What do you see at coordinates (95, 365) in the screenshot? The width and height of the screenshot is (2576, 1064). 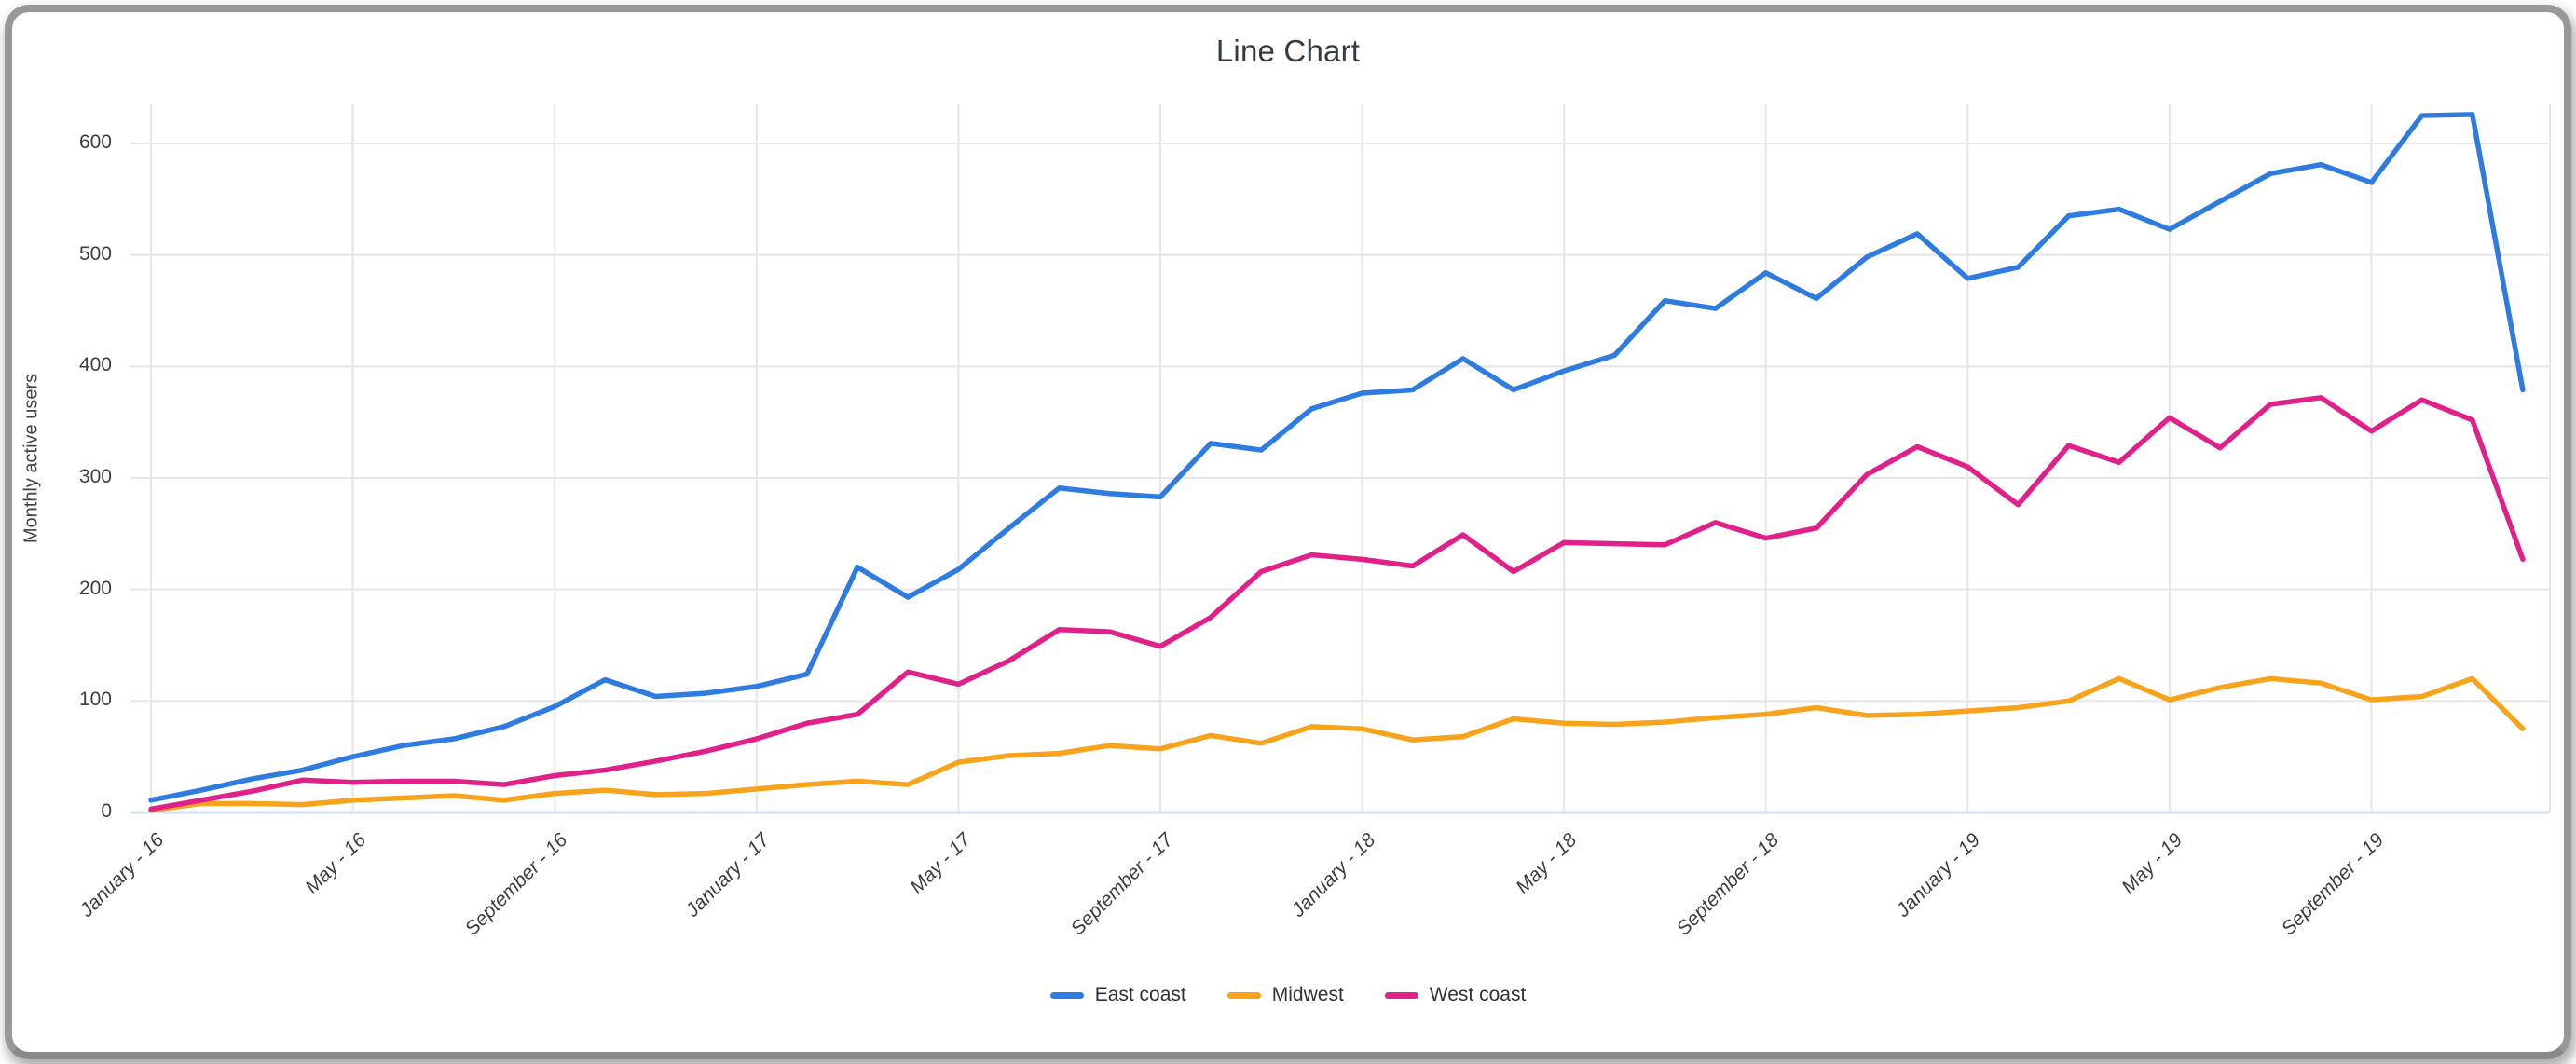 I see `y-tick-label: 400` at bounding box center [95, 365].